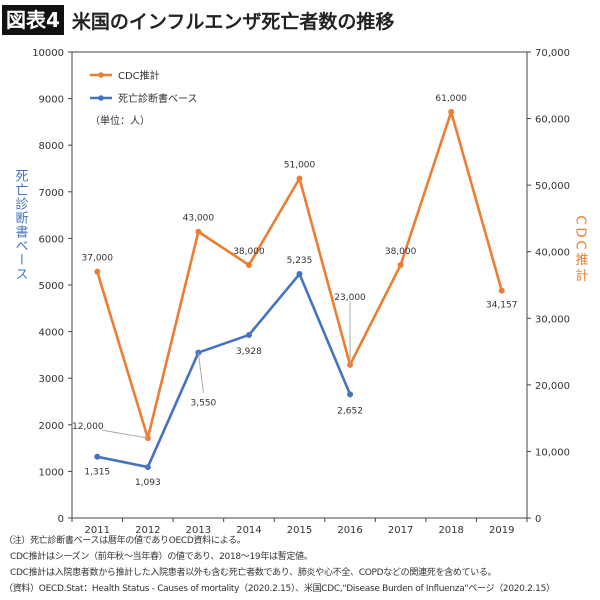 This screenshot has width=600, height=600. Describe the element at coordinates (51, 146) in the screenshot. I see `left-tick-label: 8000` at that location.